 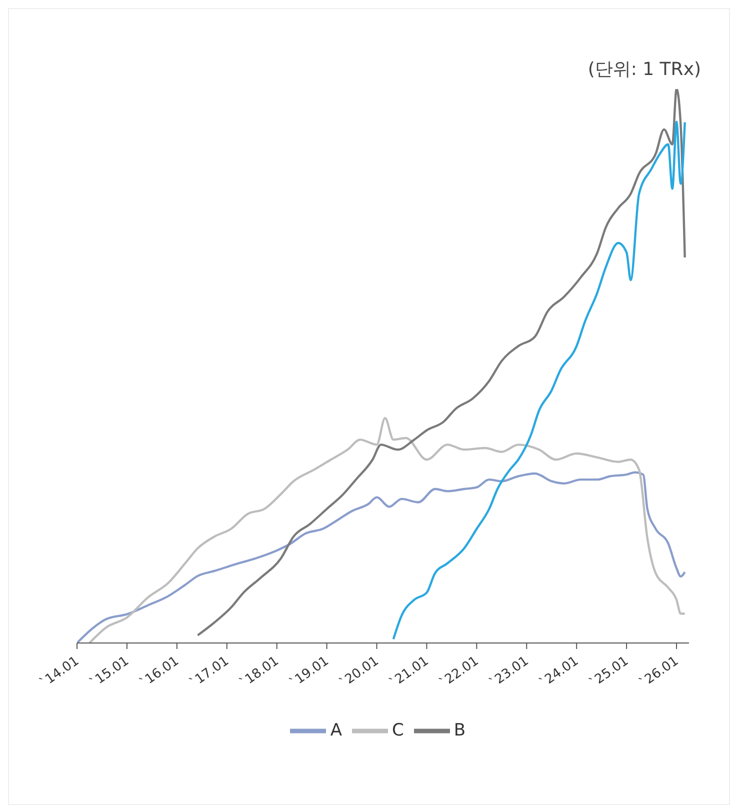 I want to click on text: (단위: 1 TRx), so click(x=644, y=69).